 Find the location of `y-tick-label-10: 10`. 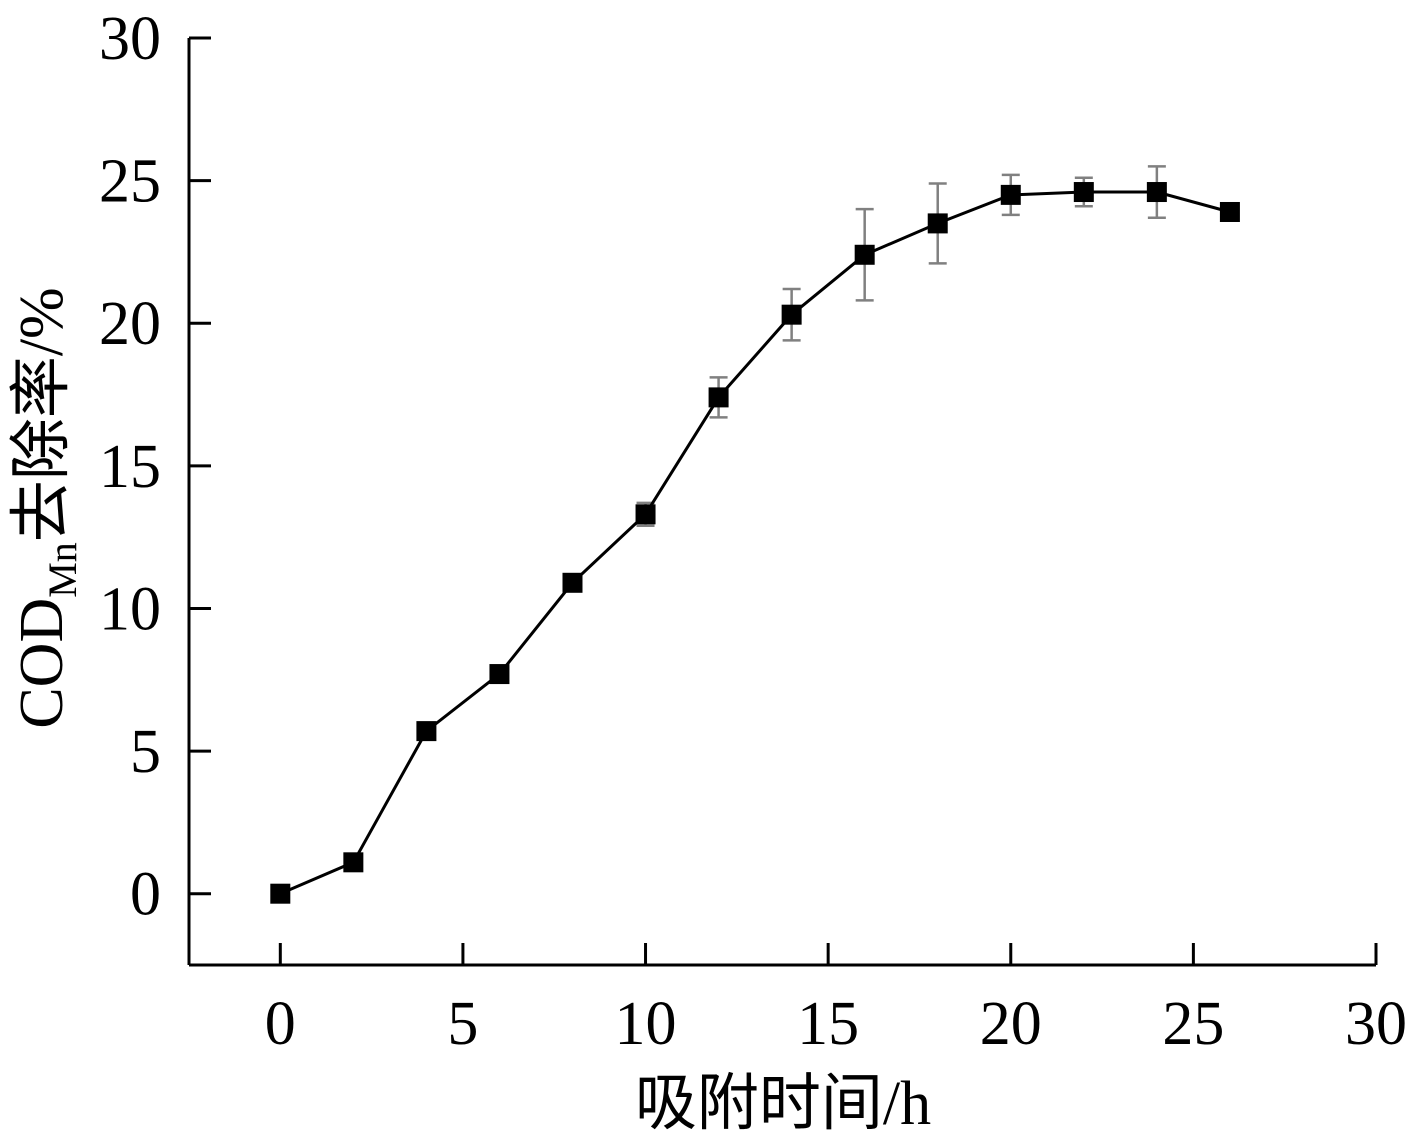

y-tick-label-10: 10 is located at coordinates (130, 609).